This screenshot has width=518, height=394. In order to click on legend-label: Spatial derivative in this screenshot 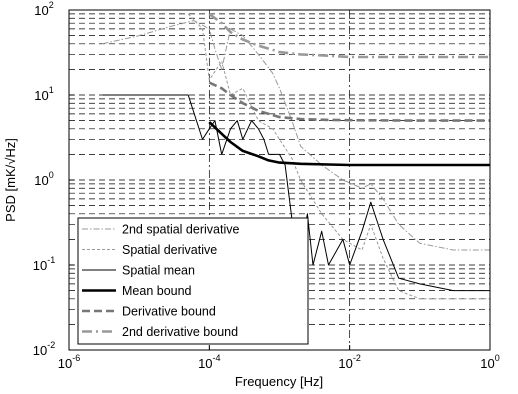, I will do `click(169, 250)`.